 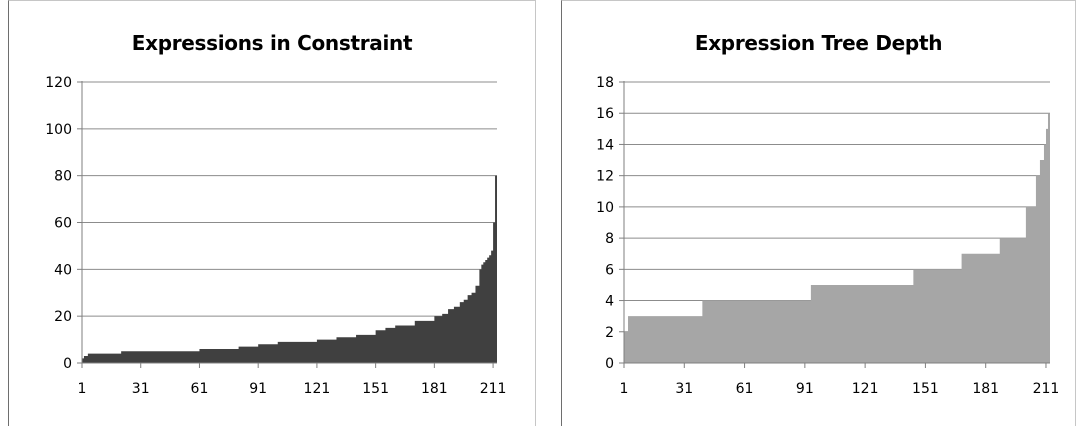 What do you see at coordinates (609, 302) in the screenshot?
I see `y-tick-label: 4` at bounding box center [609, 302].